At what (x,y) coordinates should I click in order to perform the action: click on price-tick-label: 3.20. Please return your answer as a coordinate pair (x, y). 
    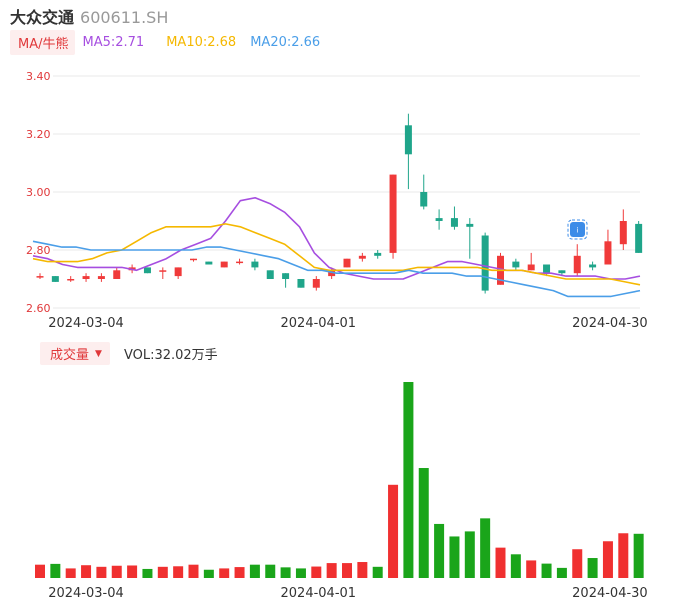
    Looking at the image, I should click on (38, 134).